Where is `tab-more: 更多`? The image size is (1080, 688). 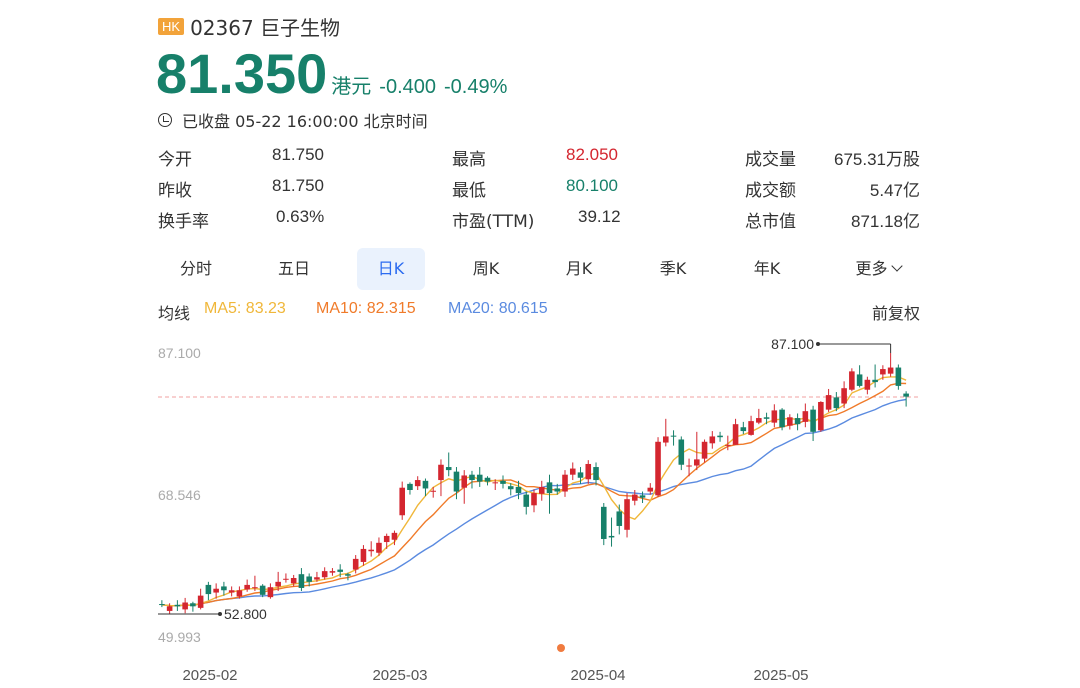 tab-more: 更多 is located at coordinates (878, 269).